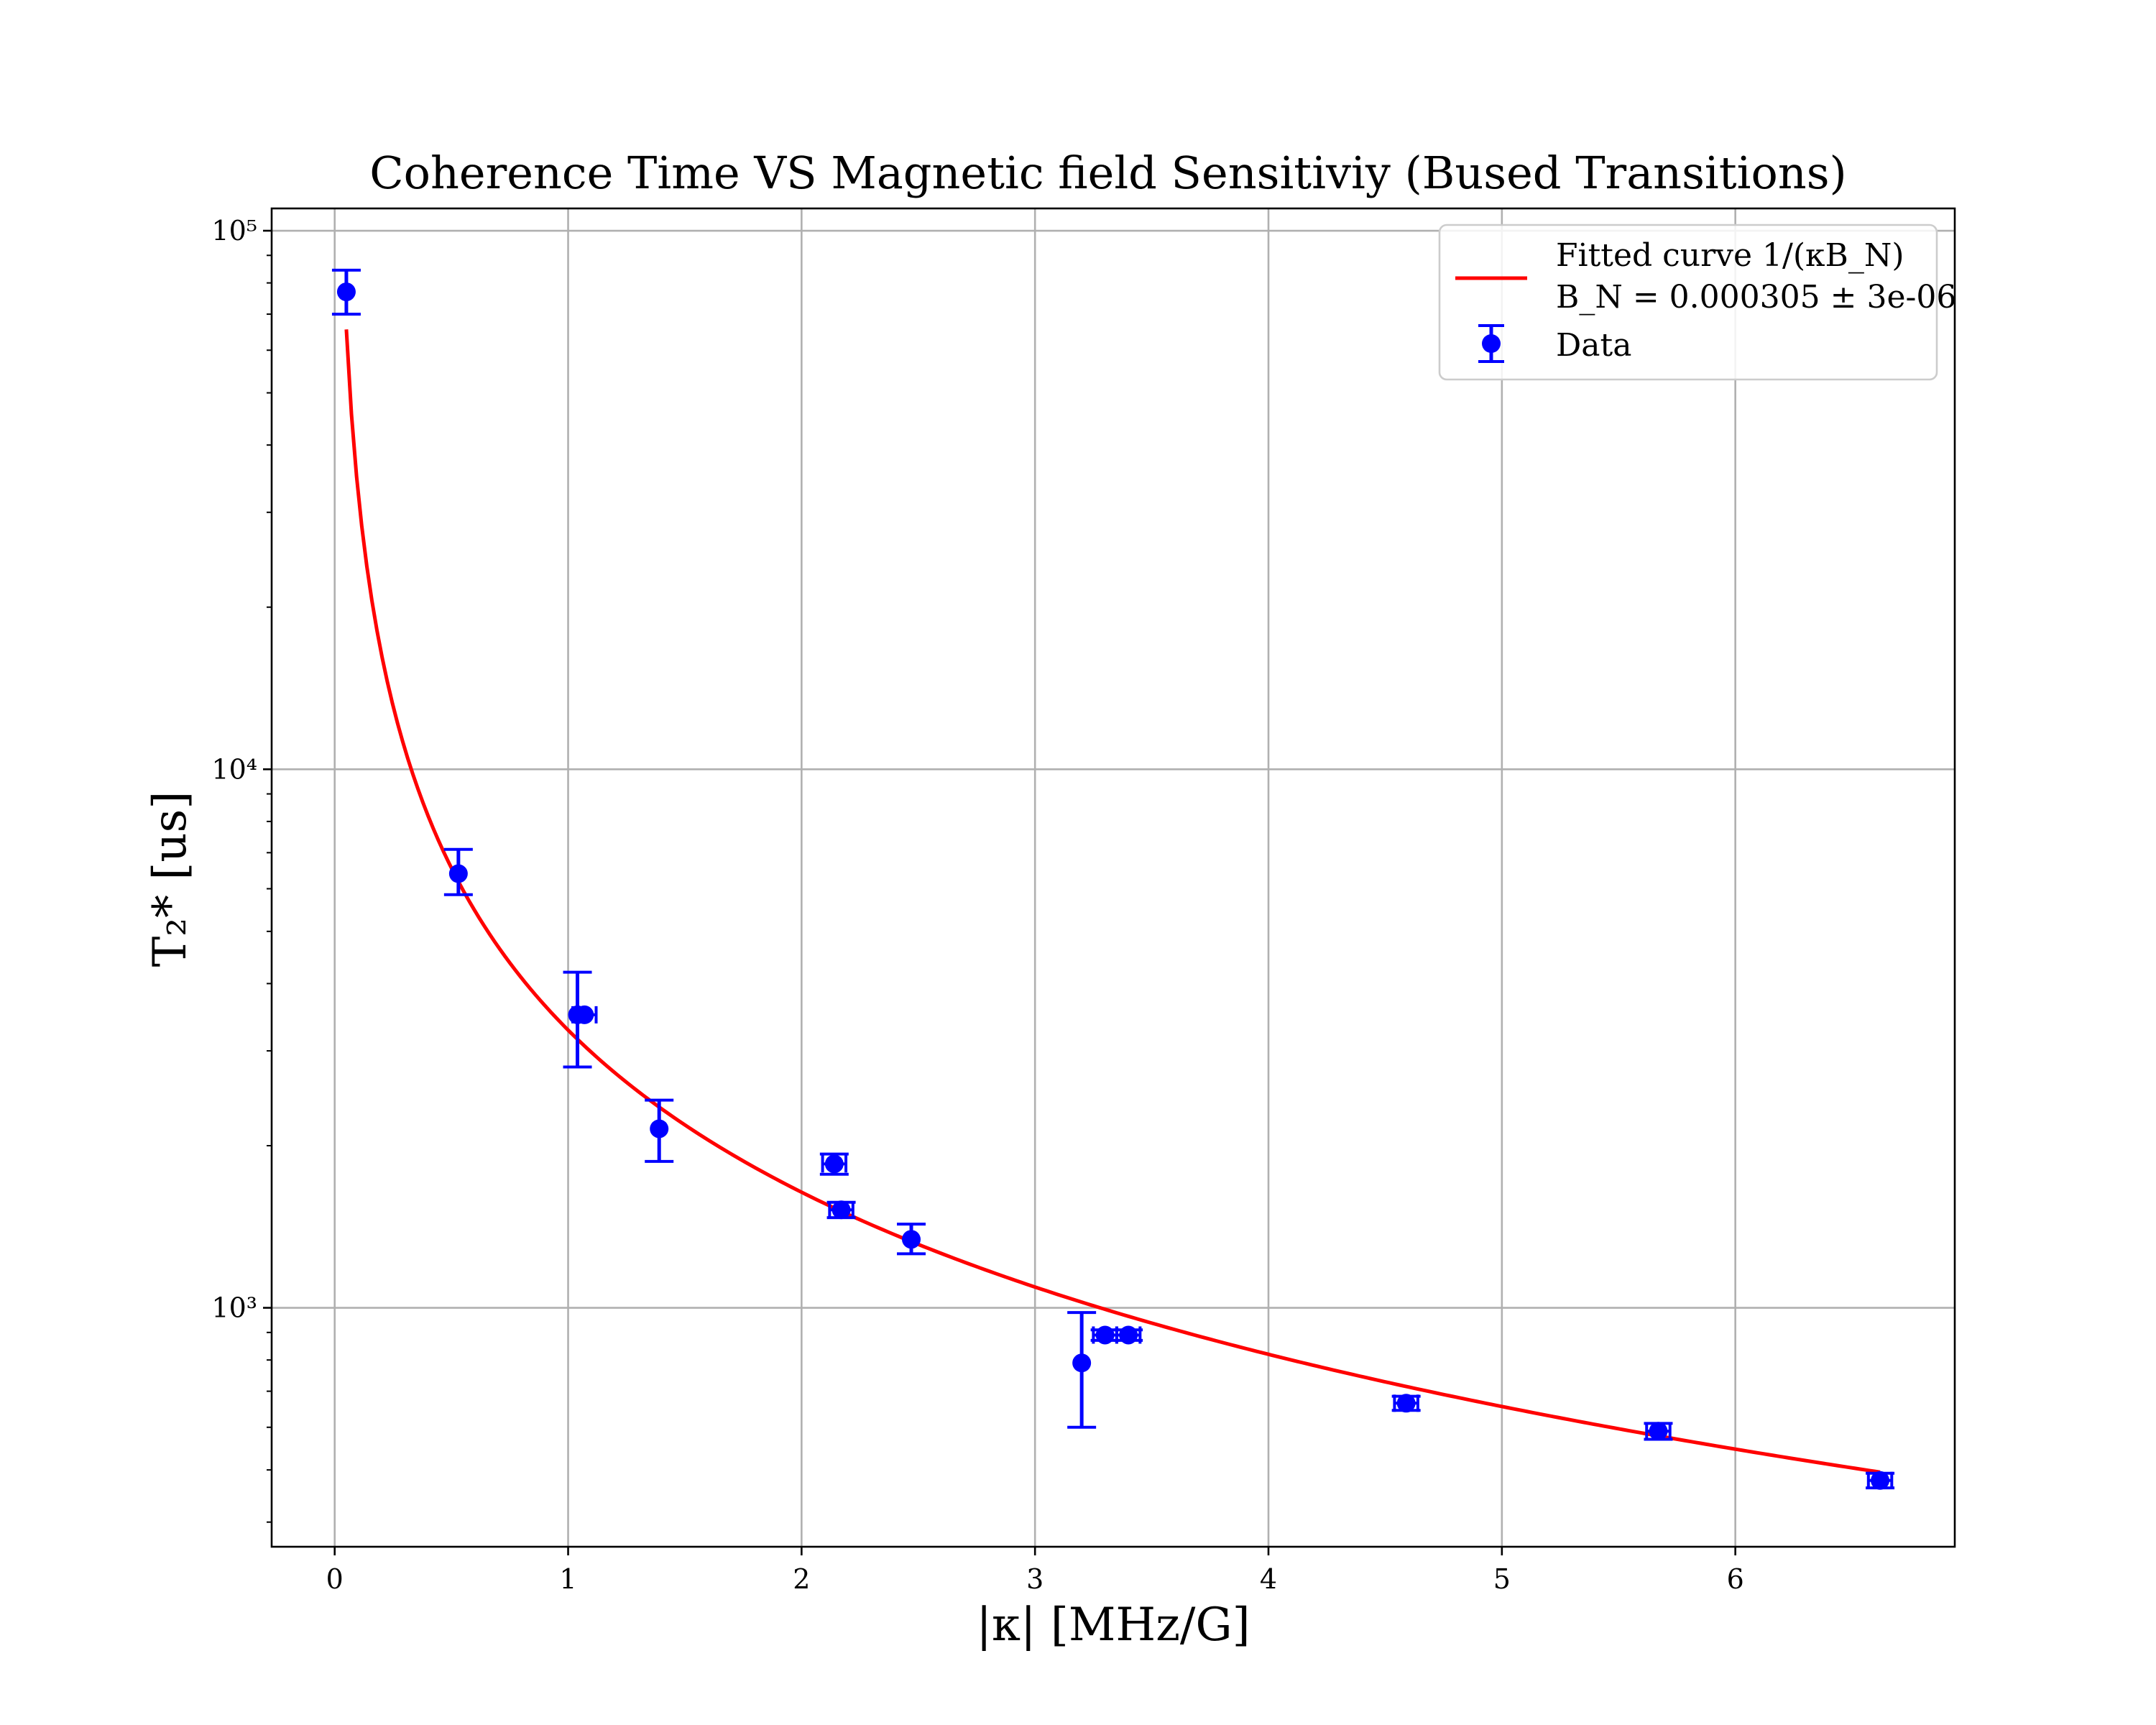  What do you see at coordinates (1502, 1579) in the screenshot?
I see `x-tick-label: 5` at bounding box center [1502, 1579].